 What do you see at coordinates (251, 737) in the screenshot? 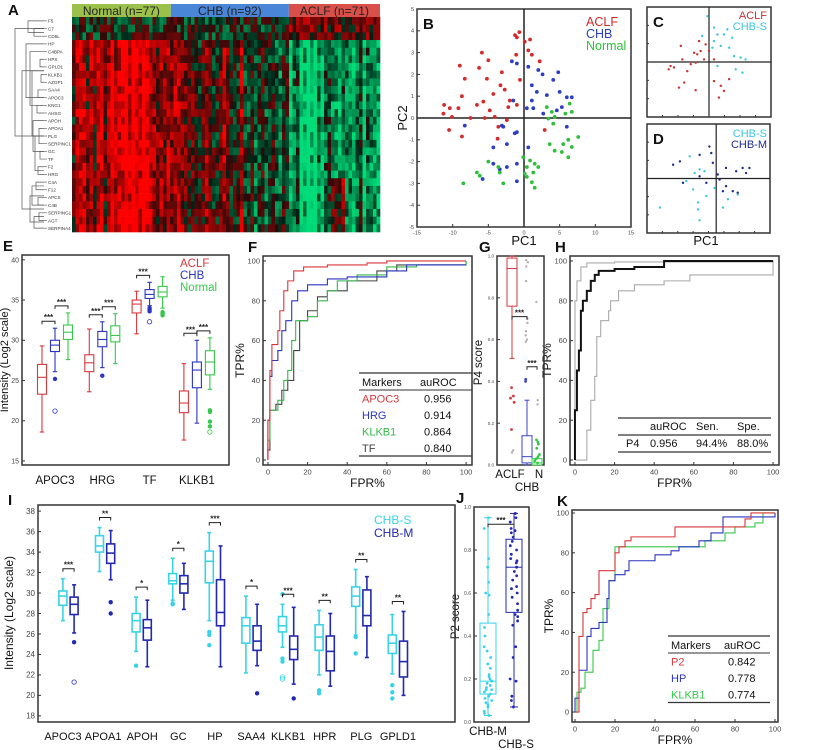
I see `category-label: SAA4` at bounding box center [251, 737].